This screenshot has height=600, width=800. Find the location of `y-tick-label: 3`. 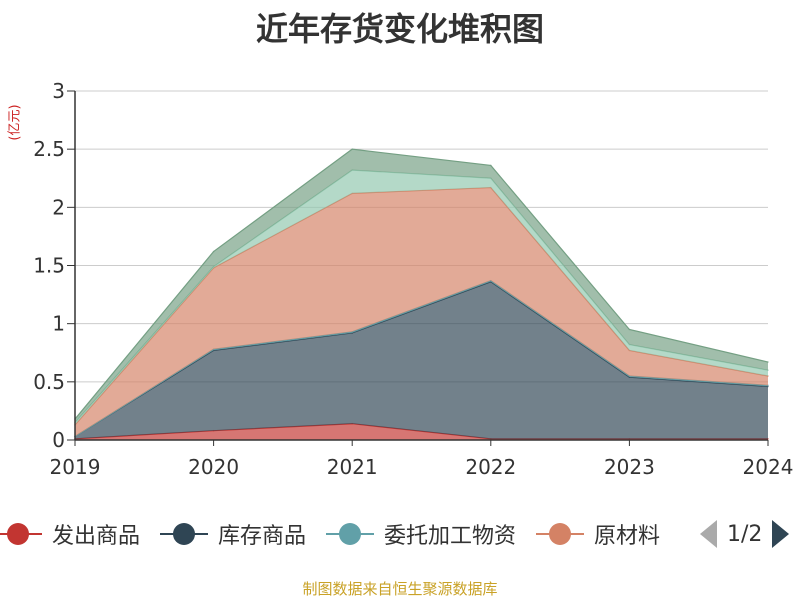

y-tick-label: 3 is located at coordinates (58, 91).